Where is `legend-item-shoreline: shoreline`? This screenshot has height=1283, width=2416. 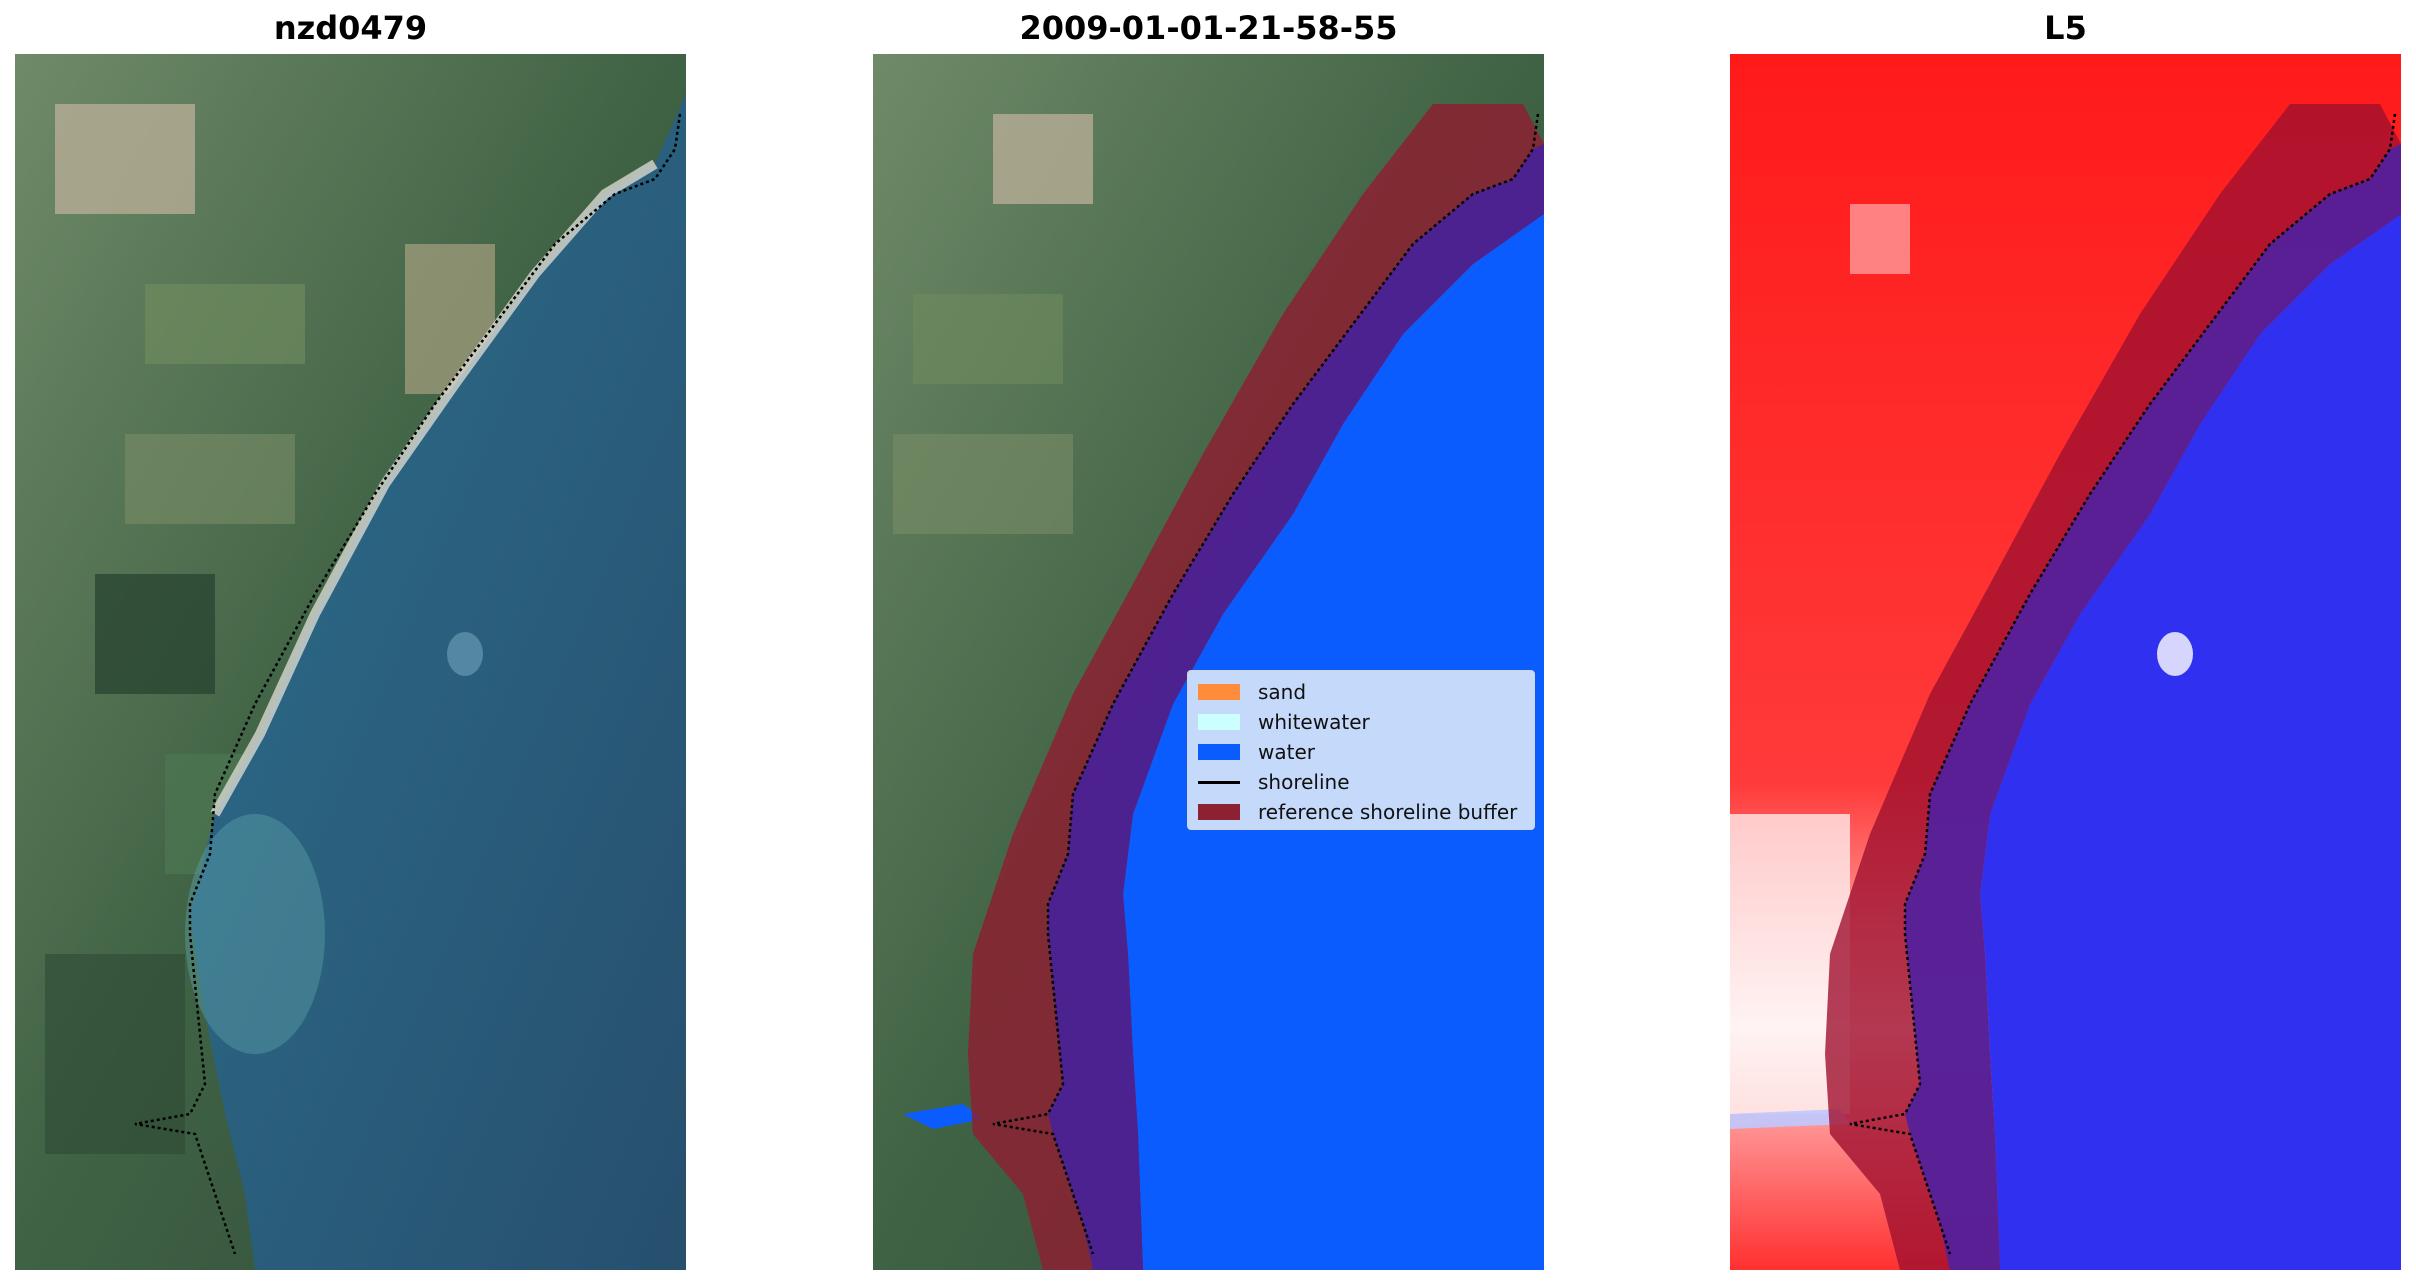
legend-item-shoreline: shoreline is located at coordinates (1361, 782).